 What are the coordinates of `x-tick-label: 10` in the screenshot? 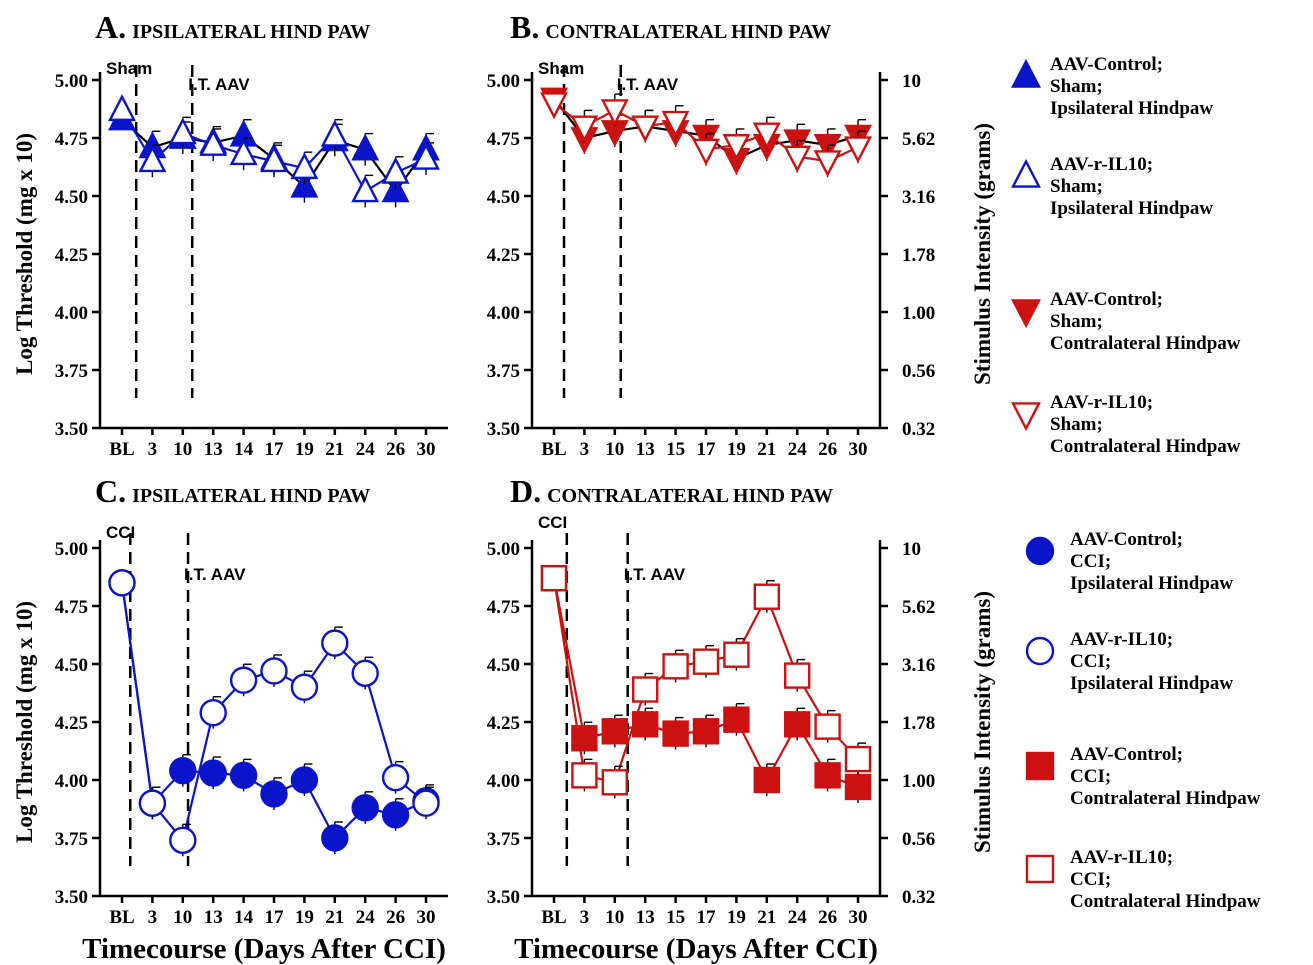 It's located at (614, 449).